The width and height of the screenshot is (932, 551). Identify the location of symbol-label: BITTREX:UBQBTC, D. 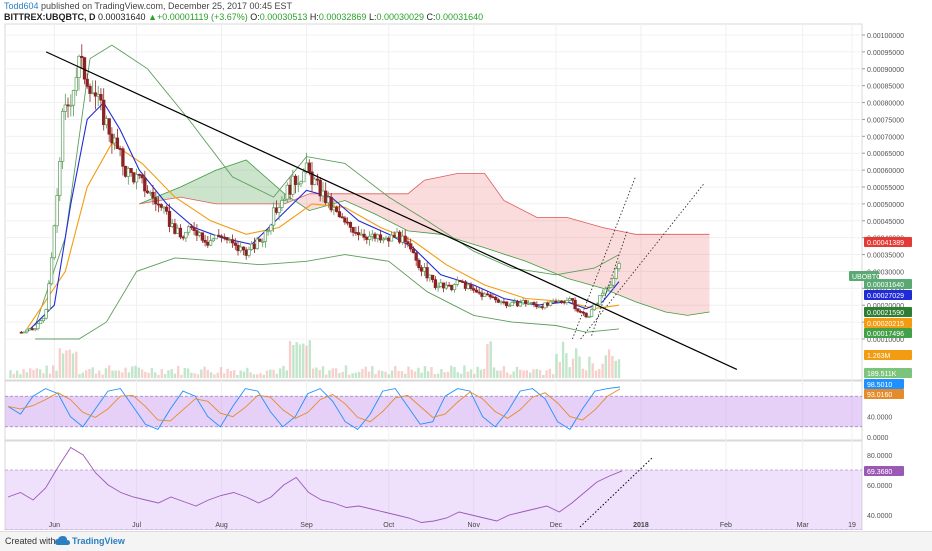
(50, 17).